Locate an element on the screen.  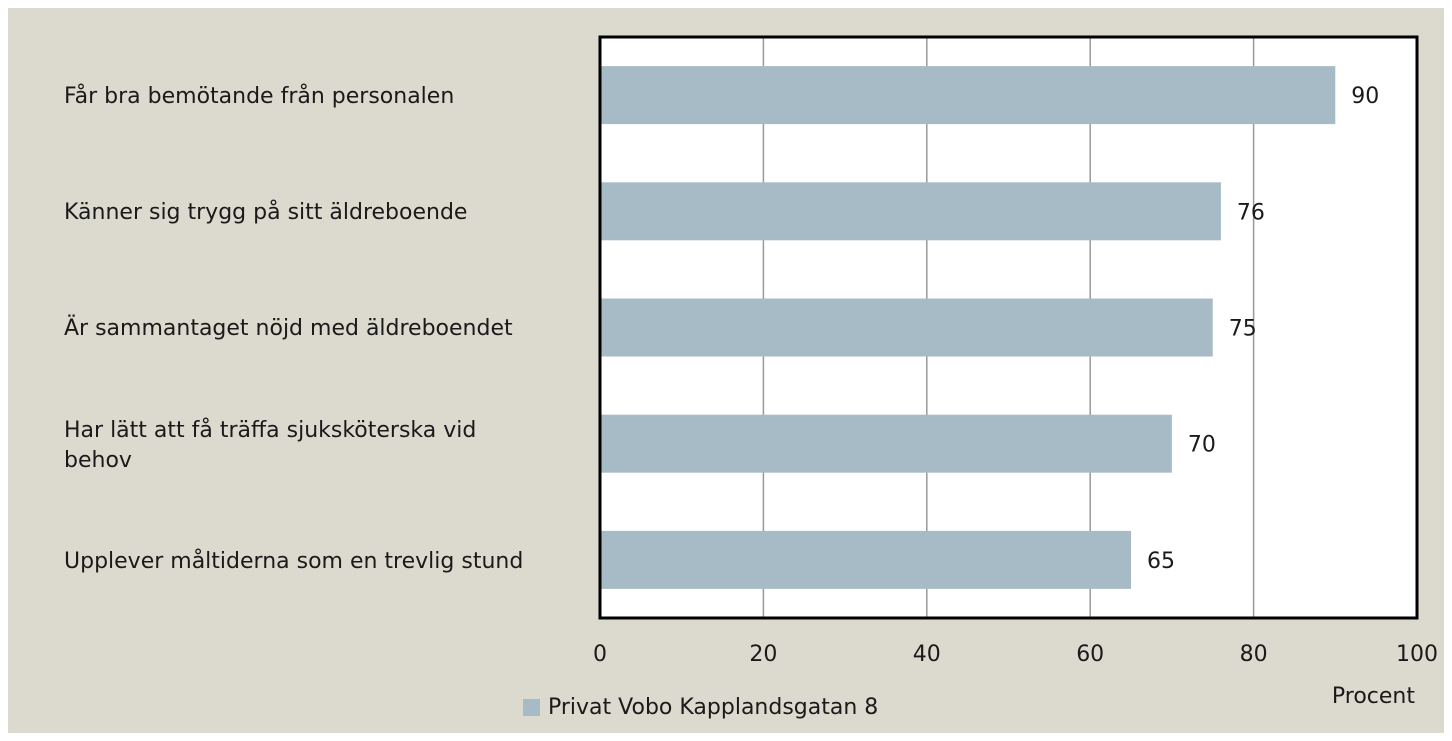
y-tick-label: Känner sig trygg på sitt äldreboende is located at coordinates (266, 213).